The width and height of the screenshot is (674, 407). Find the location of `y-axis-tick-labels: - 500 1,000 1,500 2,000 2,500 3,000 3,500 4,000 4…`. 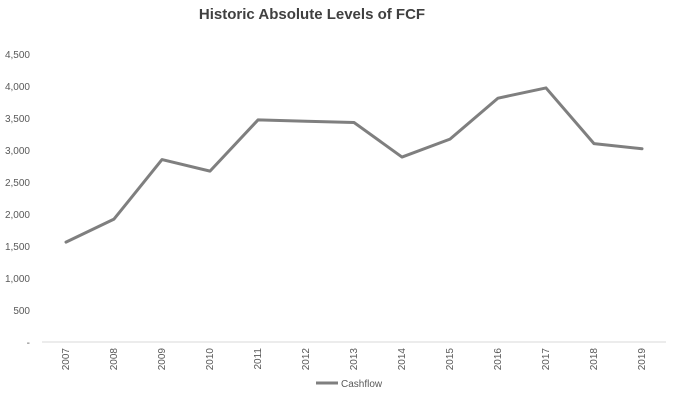

y-axis-tick-labels: - 500 1,000 1,500 2,000 2,500 3,000 3,500 4,000 4… is located at coordinates (17, 199).